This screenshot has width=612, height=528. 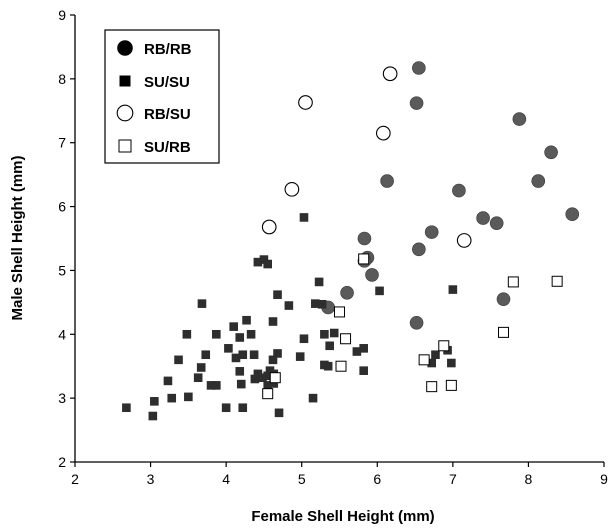 What do you see at coordinates (62, 143) in the screenshot?
I see `y-tick-label: 7` at bounding box center [62, 143].